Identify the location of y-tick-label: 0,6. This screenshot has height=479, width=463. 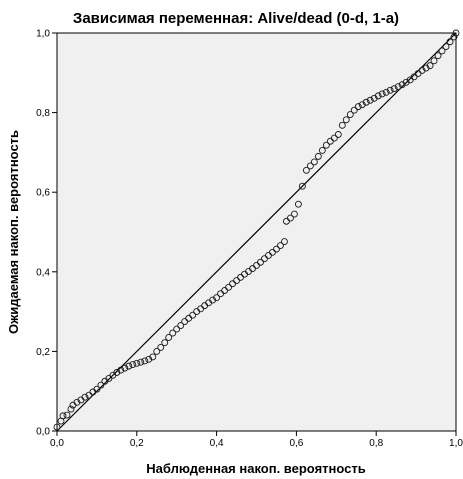
(43, 193).